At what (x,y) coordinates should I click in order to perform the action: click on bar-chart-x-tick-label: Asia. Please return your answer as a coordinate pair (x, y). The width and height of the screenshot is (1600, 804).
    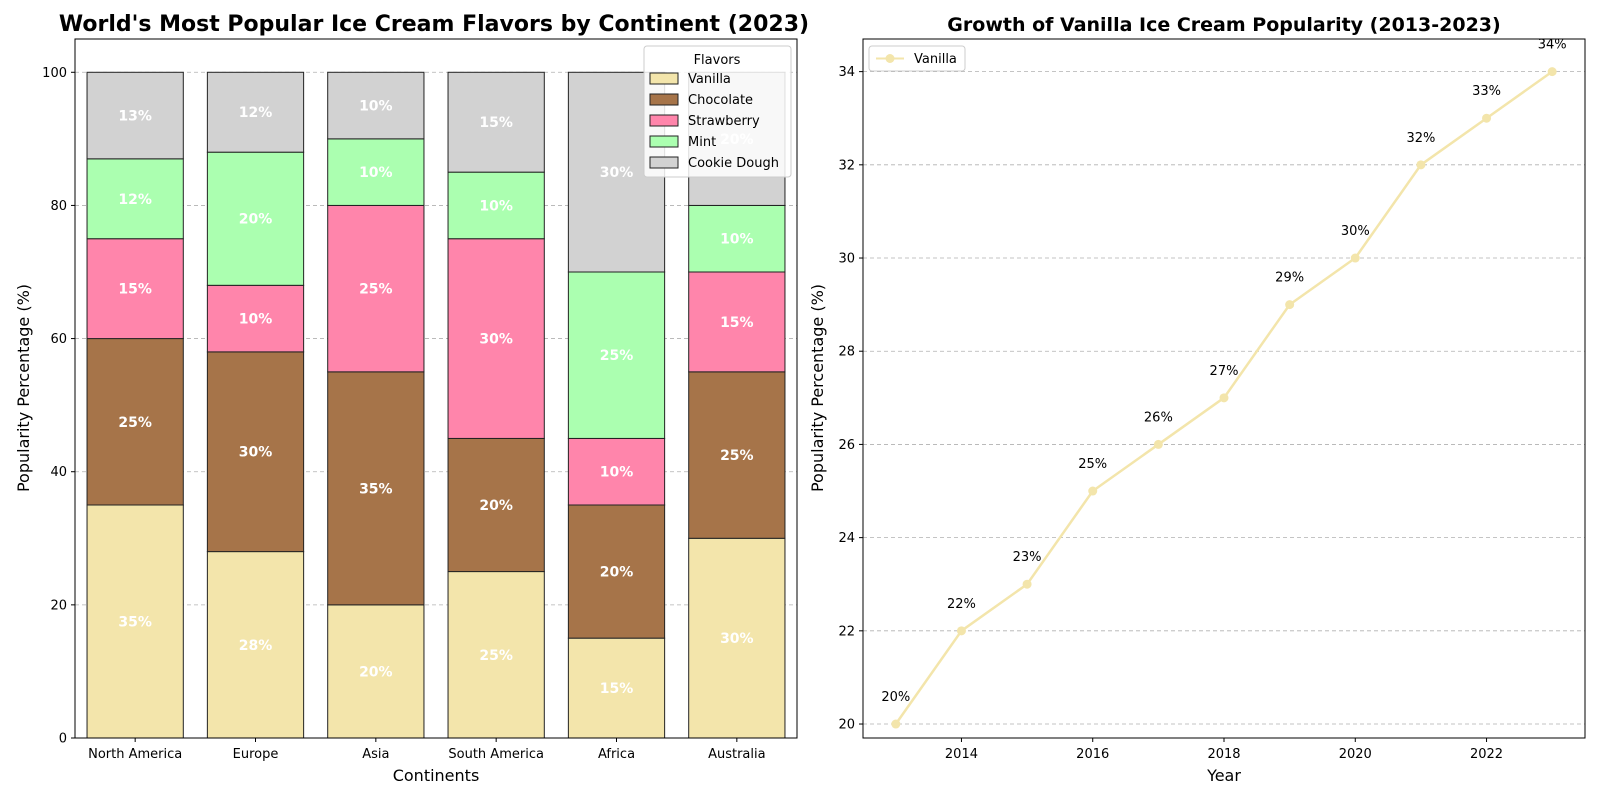
    Looking at the image, I should click on (375, 754).